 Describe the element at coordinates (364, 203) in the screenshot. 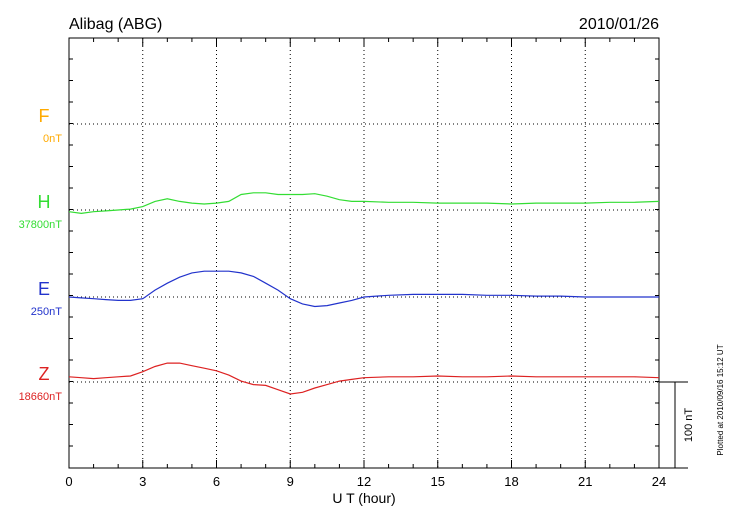

I see `series-line-h` at that location.